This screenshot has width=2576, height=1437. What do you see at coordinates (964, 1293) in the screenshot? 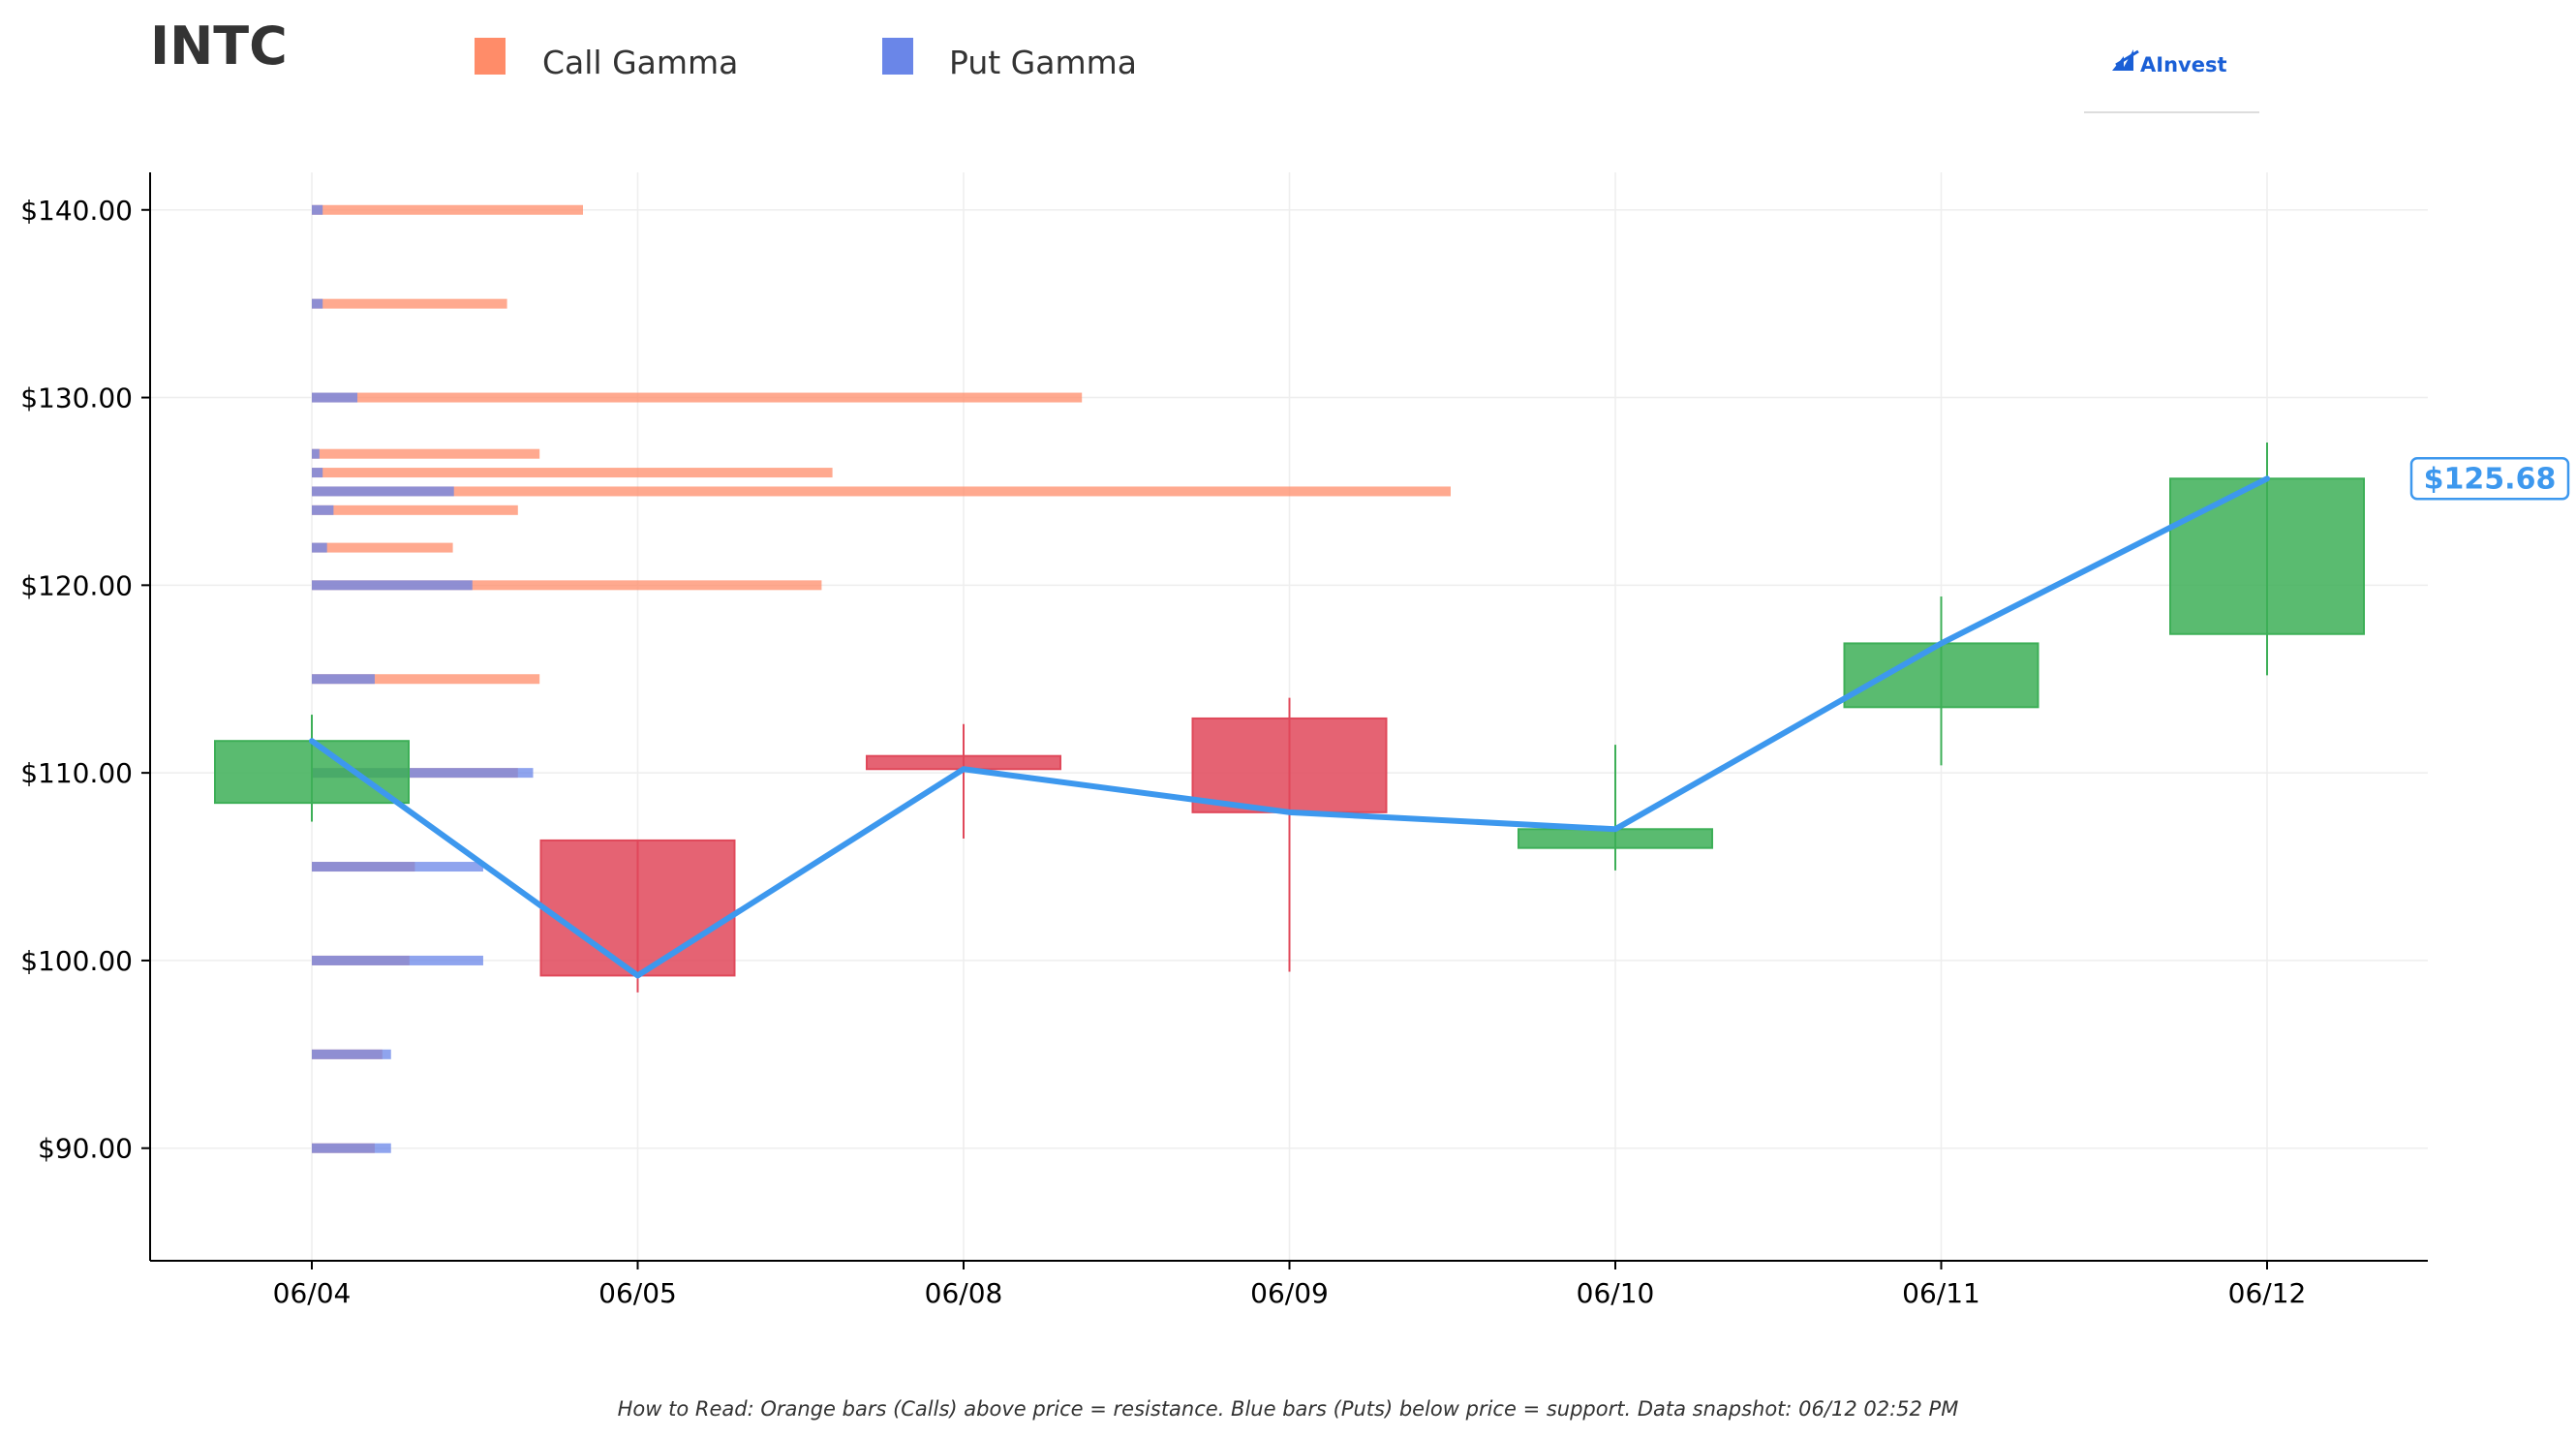
I see `x-tick-label: 06/08` at bounding box center [964, 1293].